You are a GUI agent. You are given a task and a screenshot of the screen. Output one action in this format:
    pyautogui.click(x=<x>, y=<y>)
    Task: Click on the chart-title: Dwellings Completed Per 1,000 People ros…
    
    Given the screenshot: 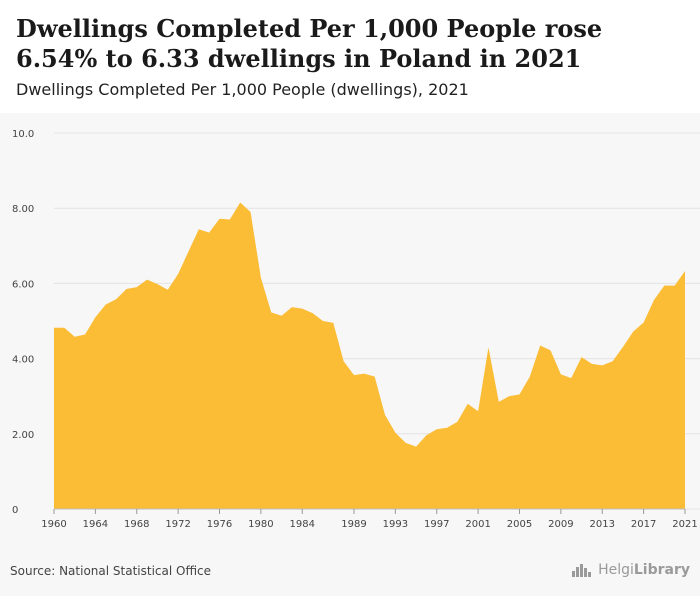 What is the action you would take?
    pyautogui.click(x=309, y=43)
    